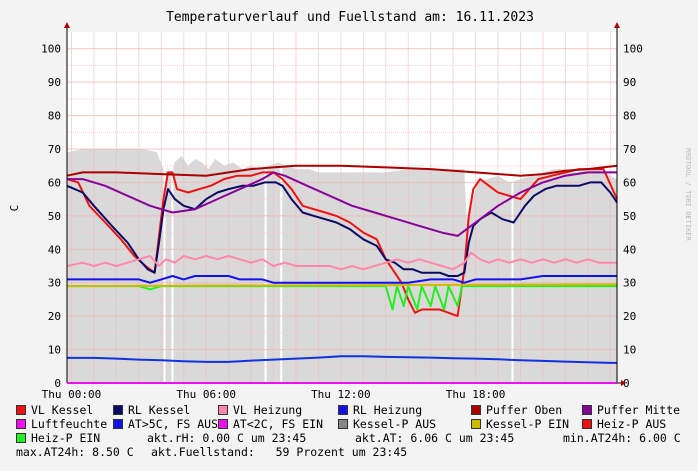 The height and width of the screenshot is (471, 698). I want to click on y-tick-label-right: 0, so click(626, 383).